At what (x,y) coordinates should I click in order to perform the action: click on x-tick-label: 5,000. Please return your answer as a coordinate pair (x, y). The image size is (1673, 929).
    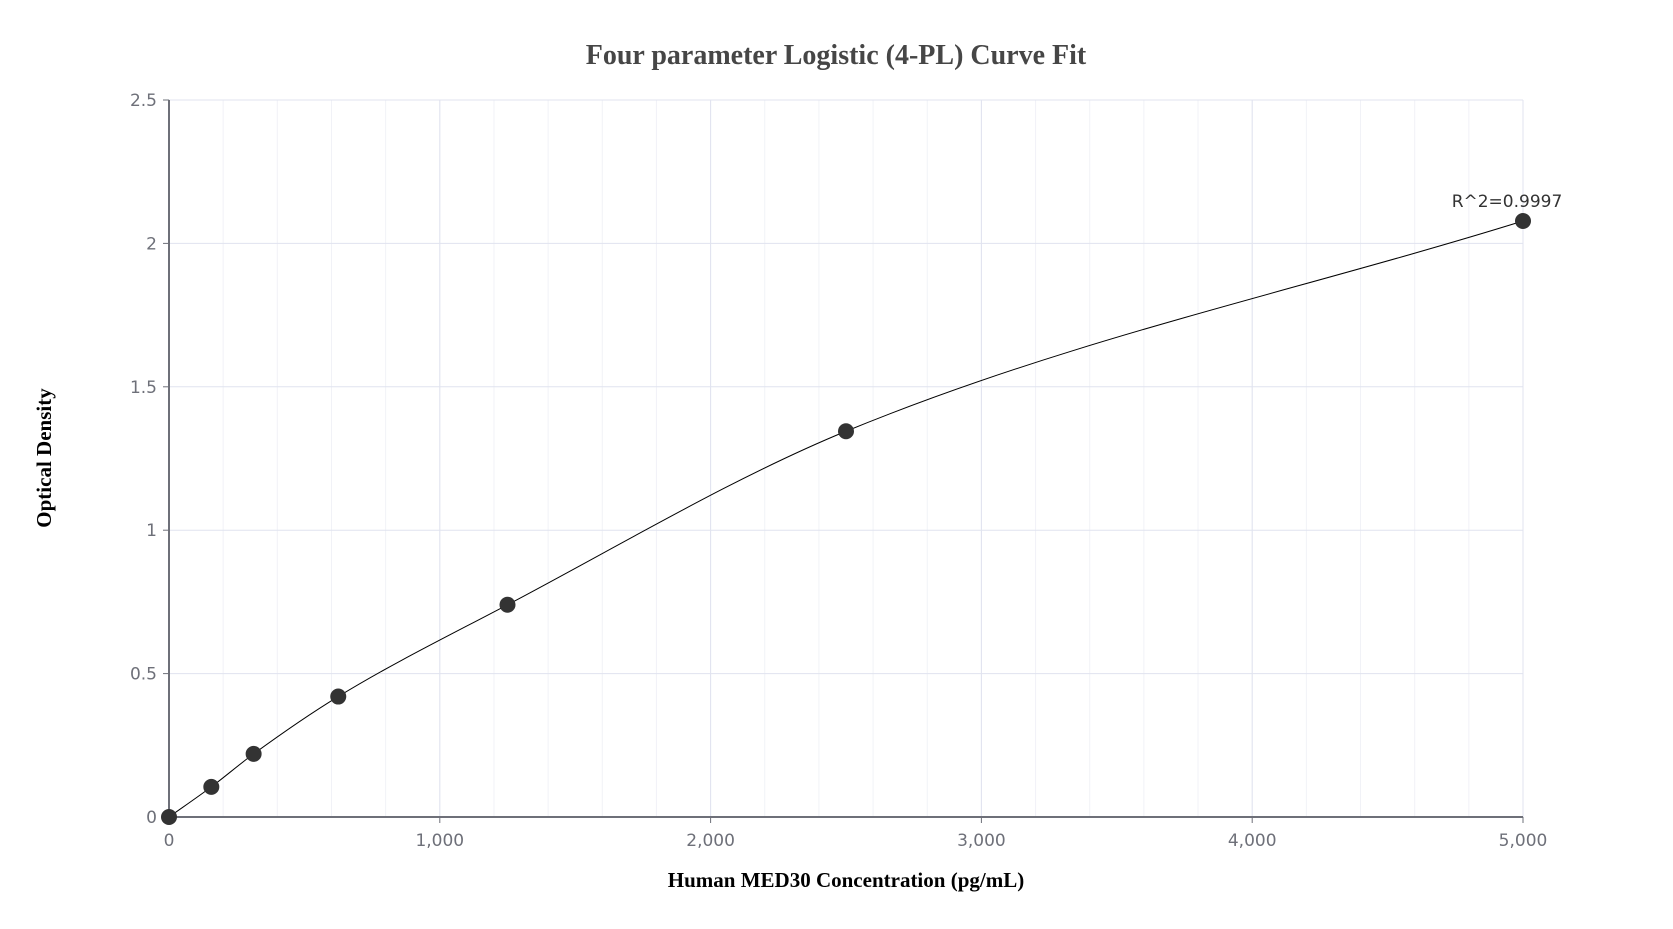
    Looking at the image, I should click on (1523, 841).